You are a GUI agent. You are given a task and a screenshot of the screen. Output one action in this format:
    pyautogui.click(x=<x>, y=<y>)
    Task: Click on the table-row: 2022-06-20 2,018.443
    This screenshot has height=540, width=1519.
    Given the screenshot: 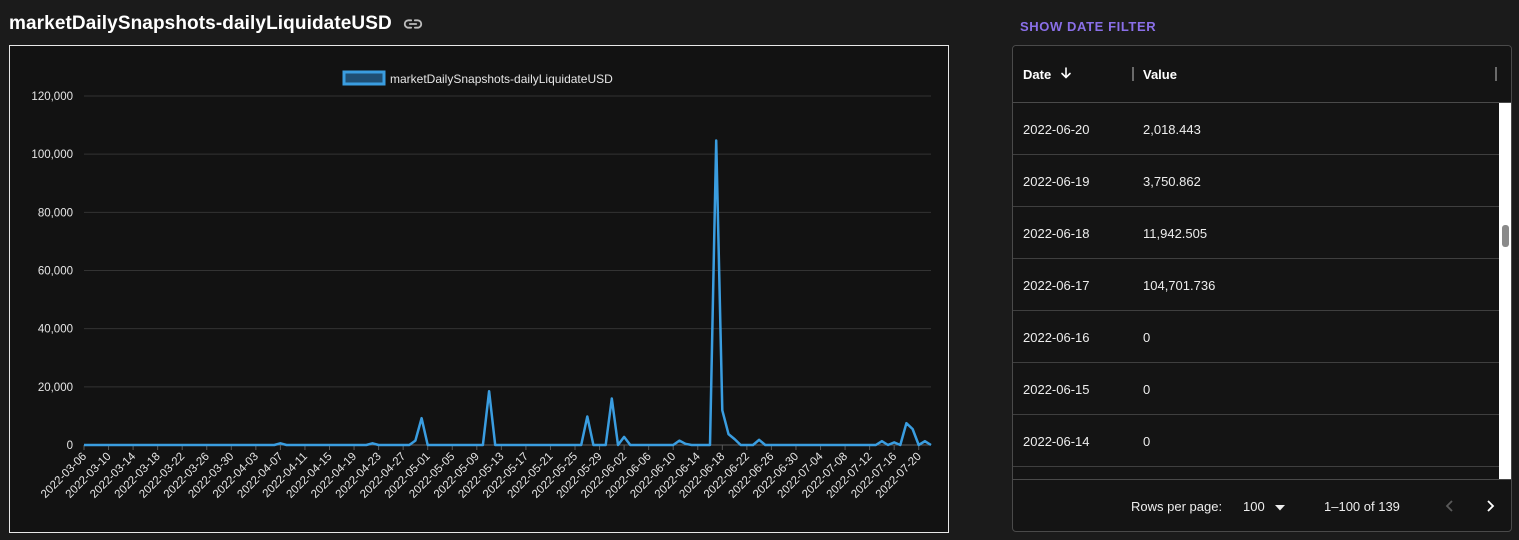 What is the action you would take?
    pyautogui.click(x=1256, y=129)
    